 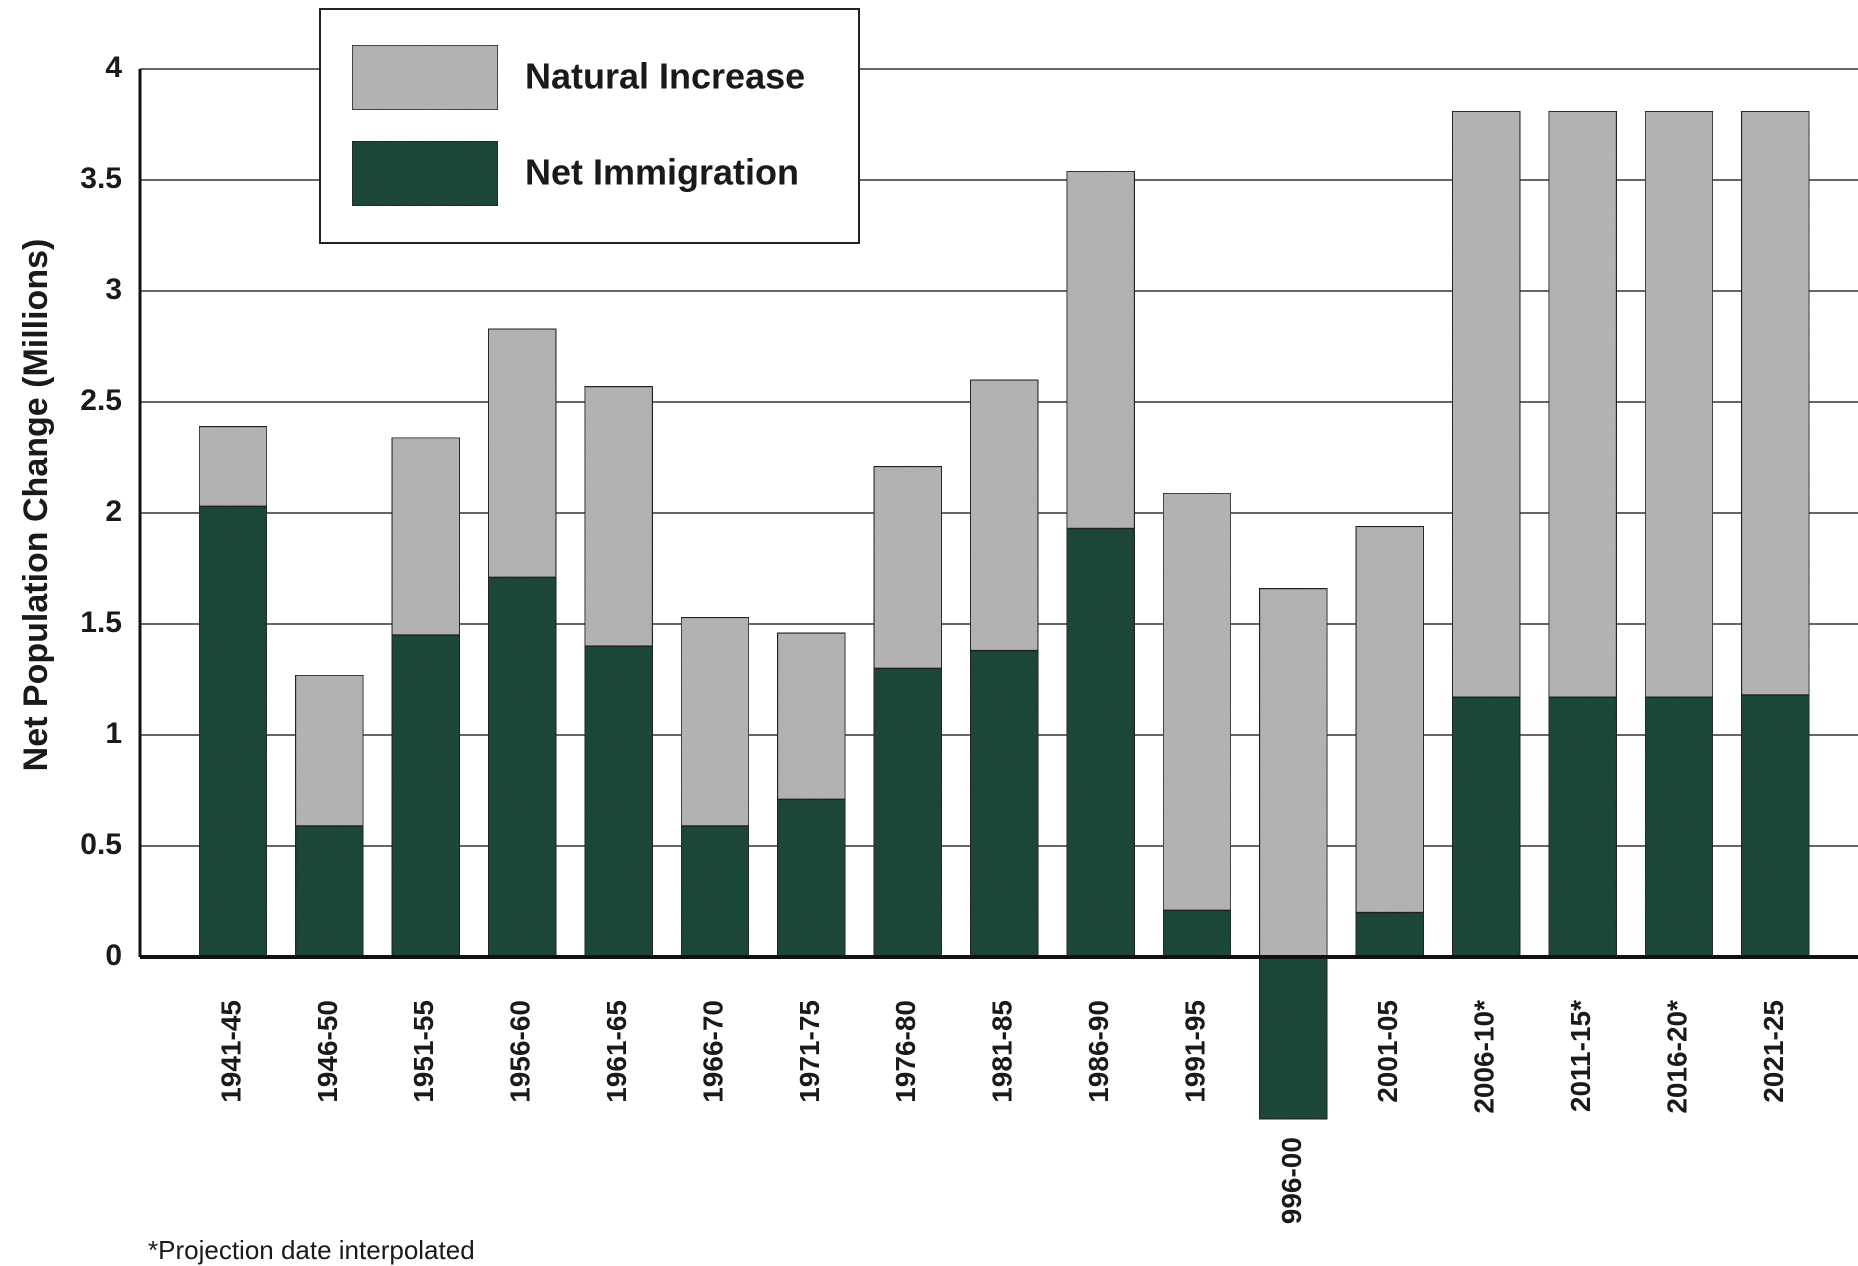 What do you see at coordinates (1194, 1051) in the screenshot?
I see `x-tick-label: 1991-95` at bounding box center [1194, 1051].